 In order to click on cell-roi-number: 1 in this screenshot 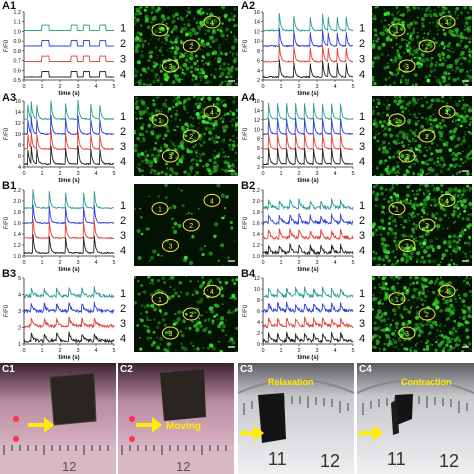, I will do `click(160, 31)`.